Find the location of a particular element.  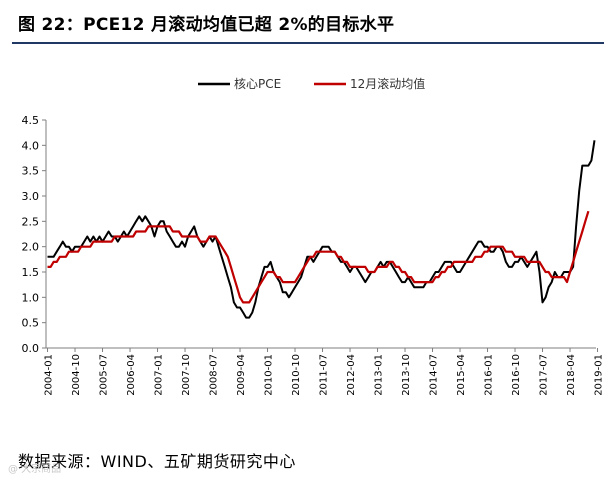

legend-label-rolling-12m: 12月滚动均值 is located at coordinates (387, 83).